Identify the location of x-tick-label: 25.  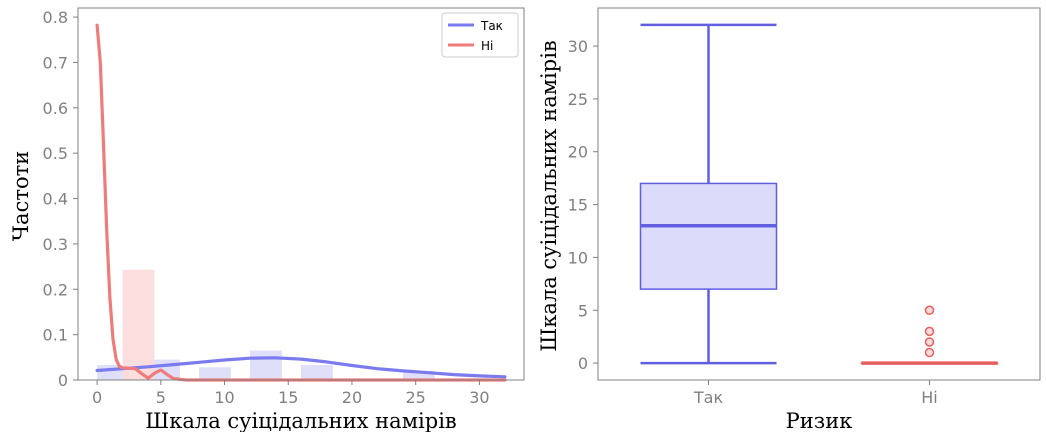
(416, 397).